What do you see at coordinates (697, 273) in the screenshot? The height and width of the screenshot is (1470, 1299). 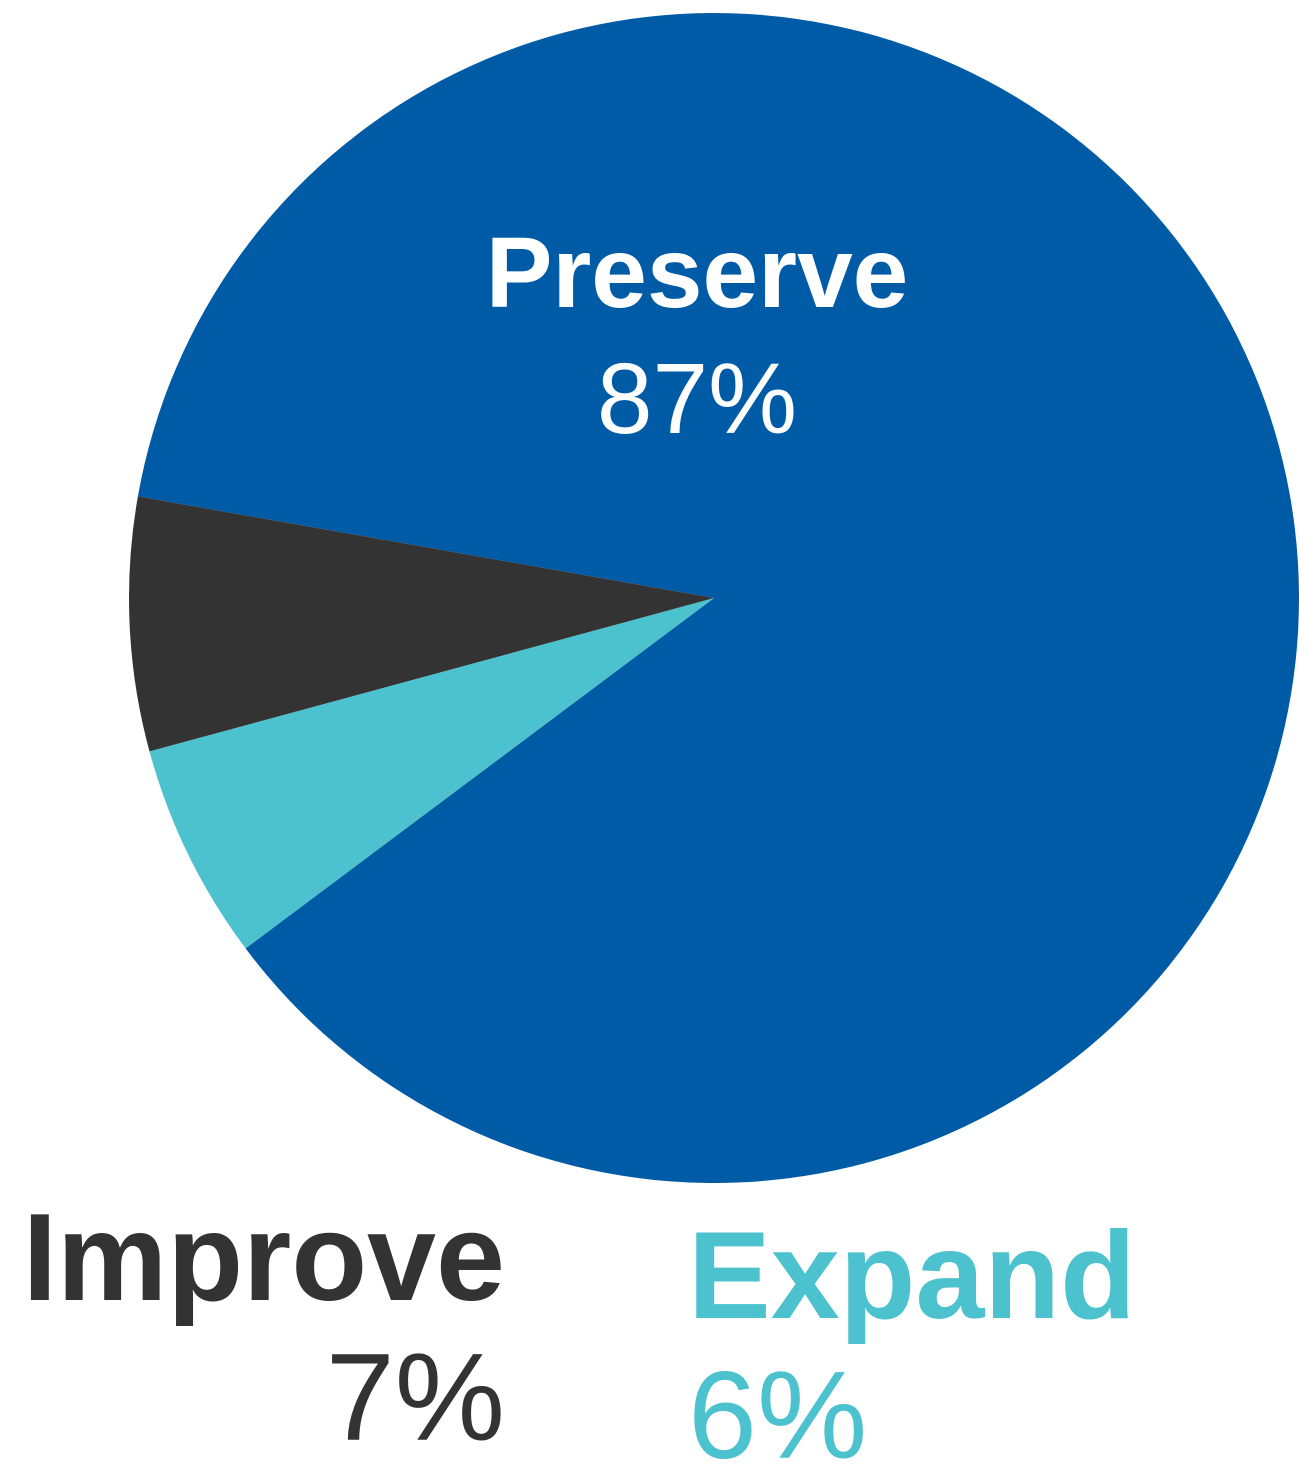 I see `slice-label-preserve-name: Preserve` at bounding box center [697, 273].